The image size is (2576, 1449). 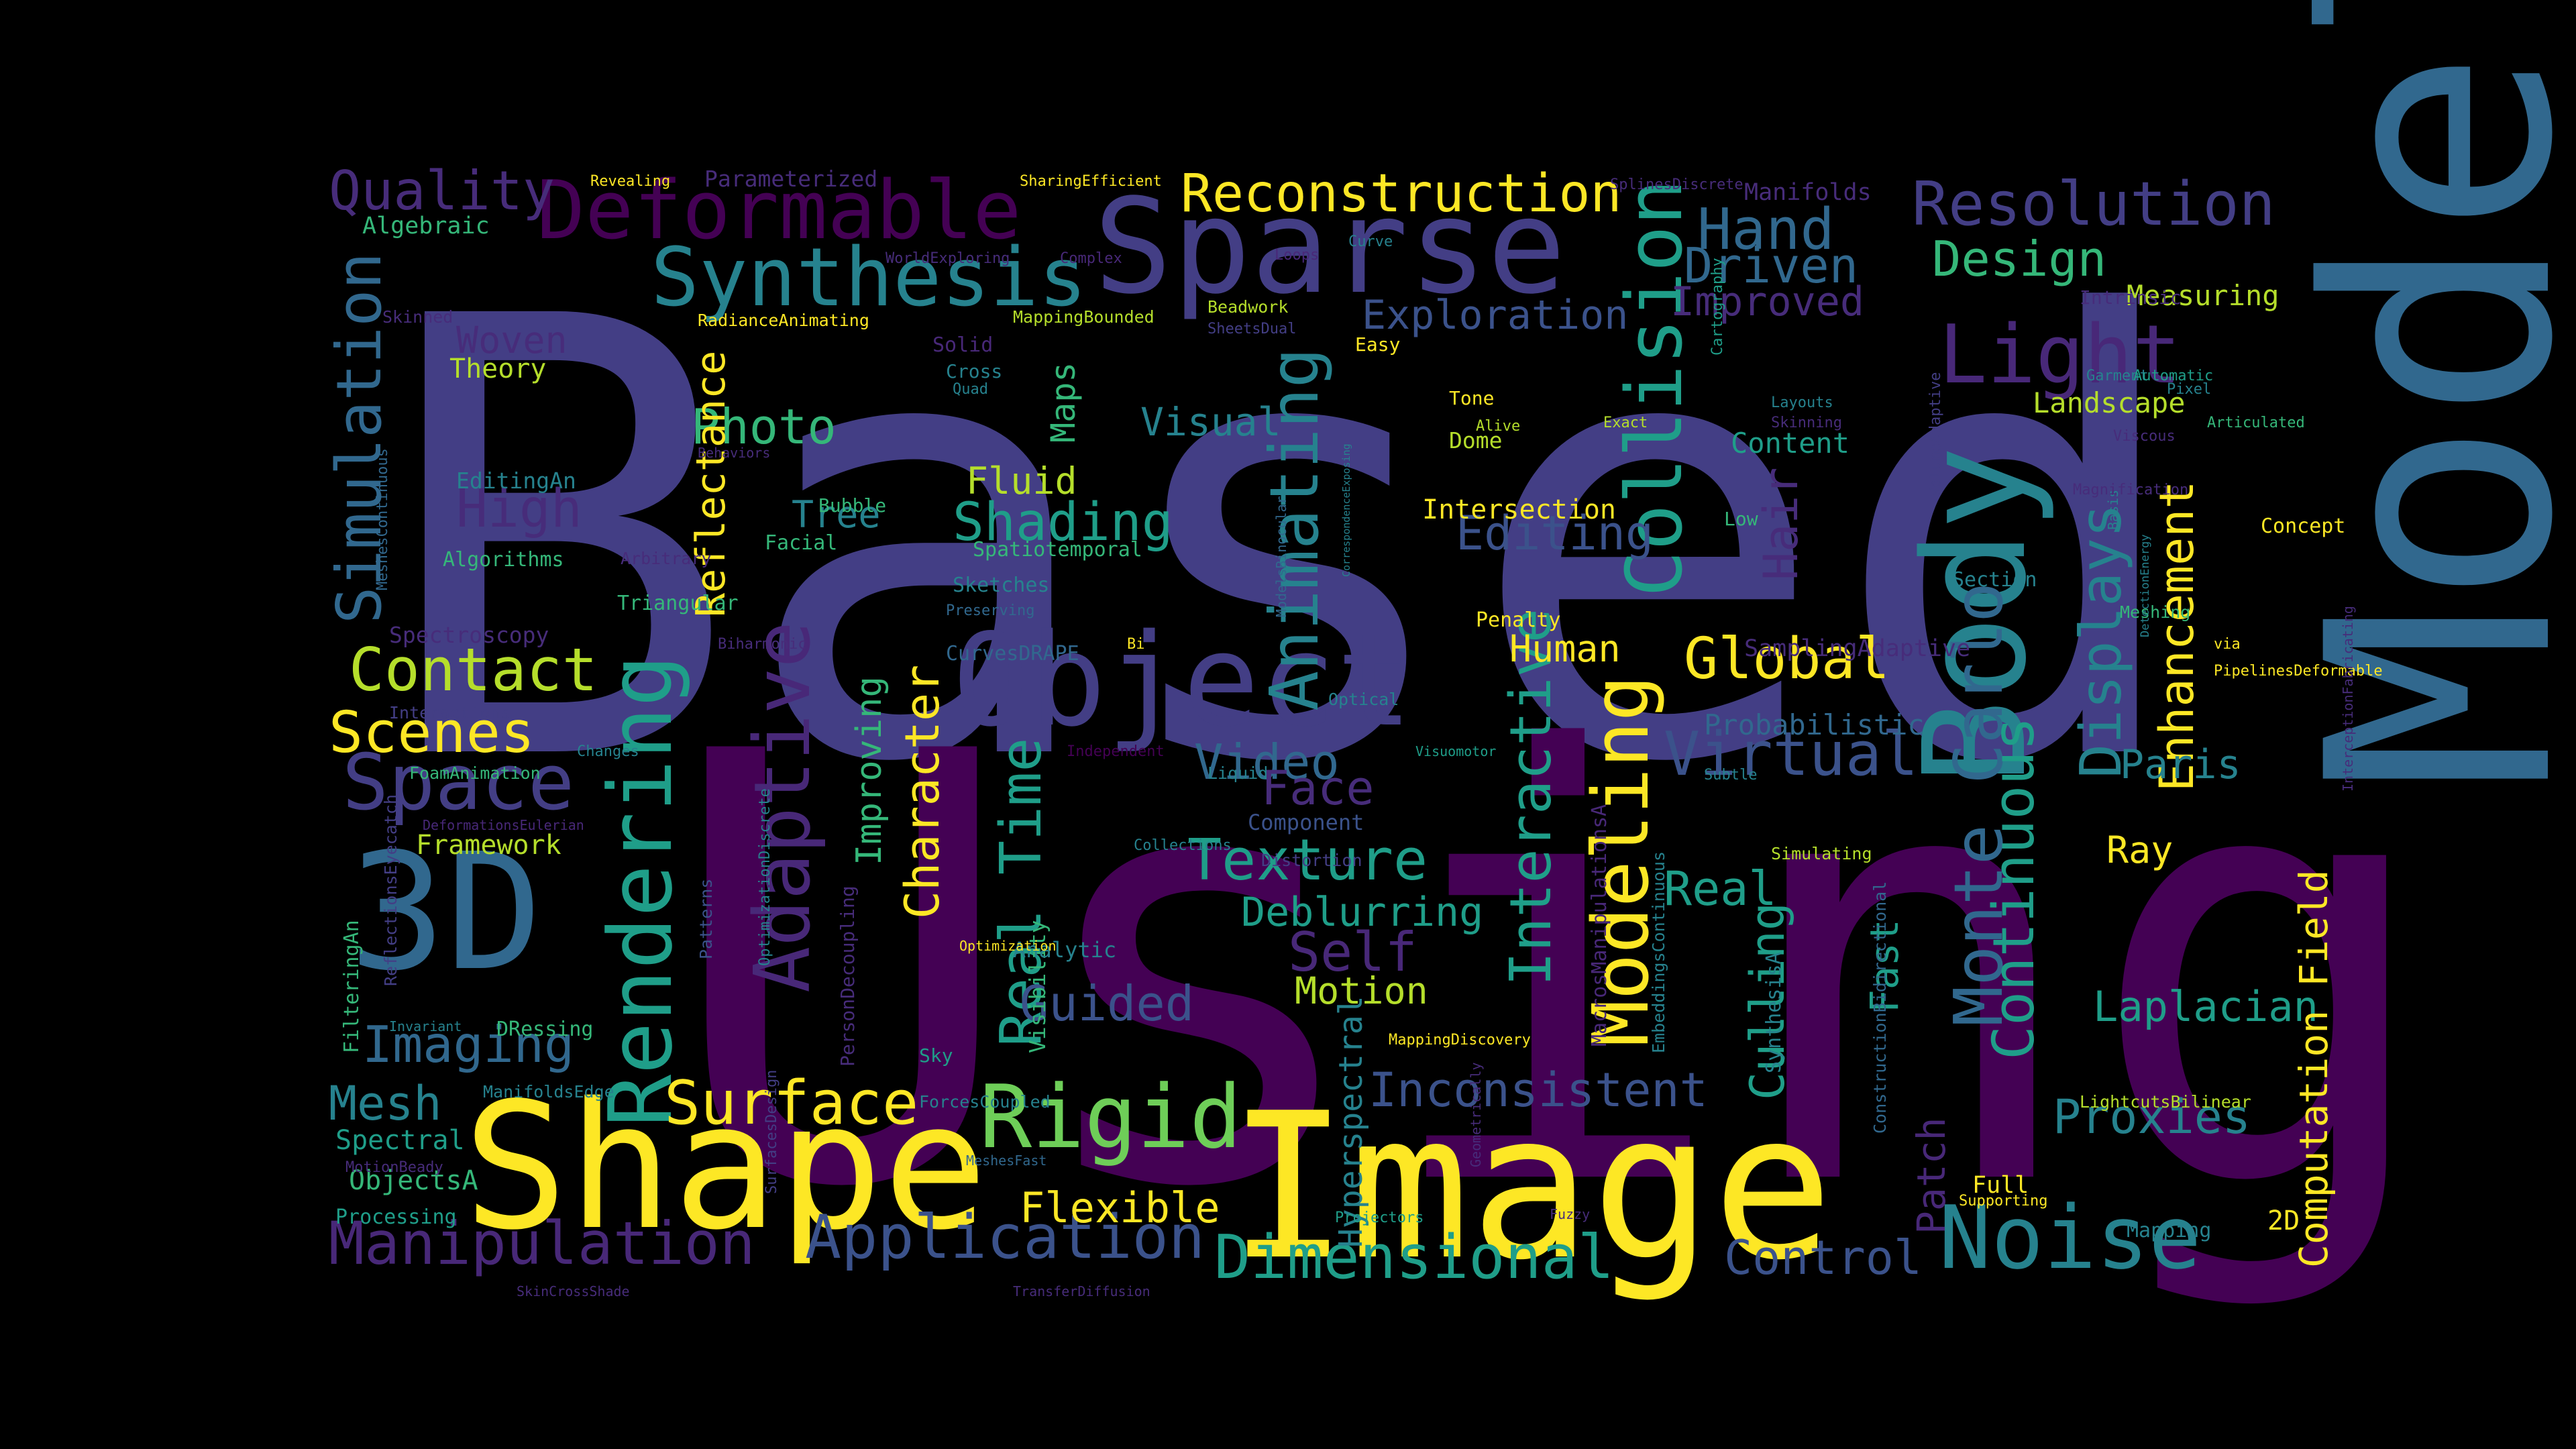 I want to click on cloud-word: Global, so click(x=1787, y=659).